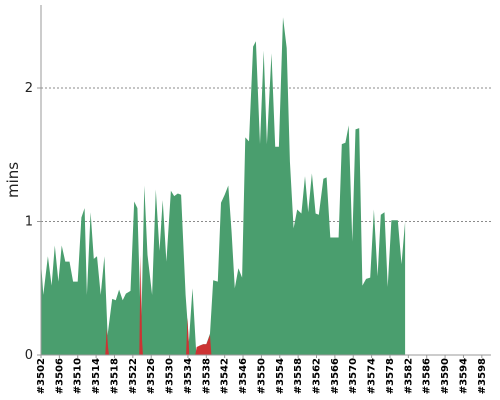 The height and width of the screenshot is (400, 500). What do you see at coordinates (427, 376) in the screenshot?
I see `x-tick-label: #3586` at bounding box center [427, 376].